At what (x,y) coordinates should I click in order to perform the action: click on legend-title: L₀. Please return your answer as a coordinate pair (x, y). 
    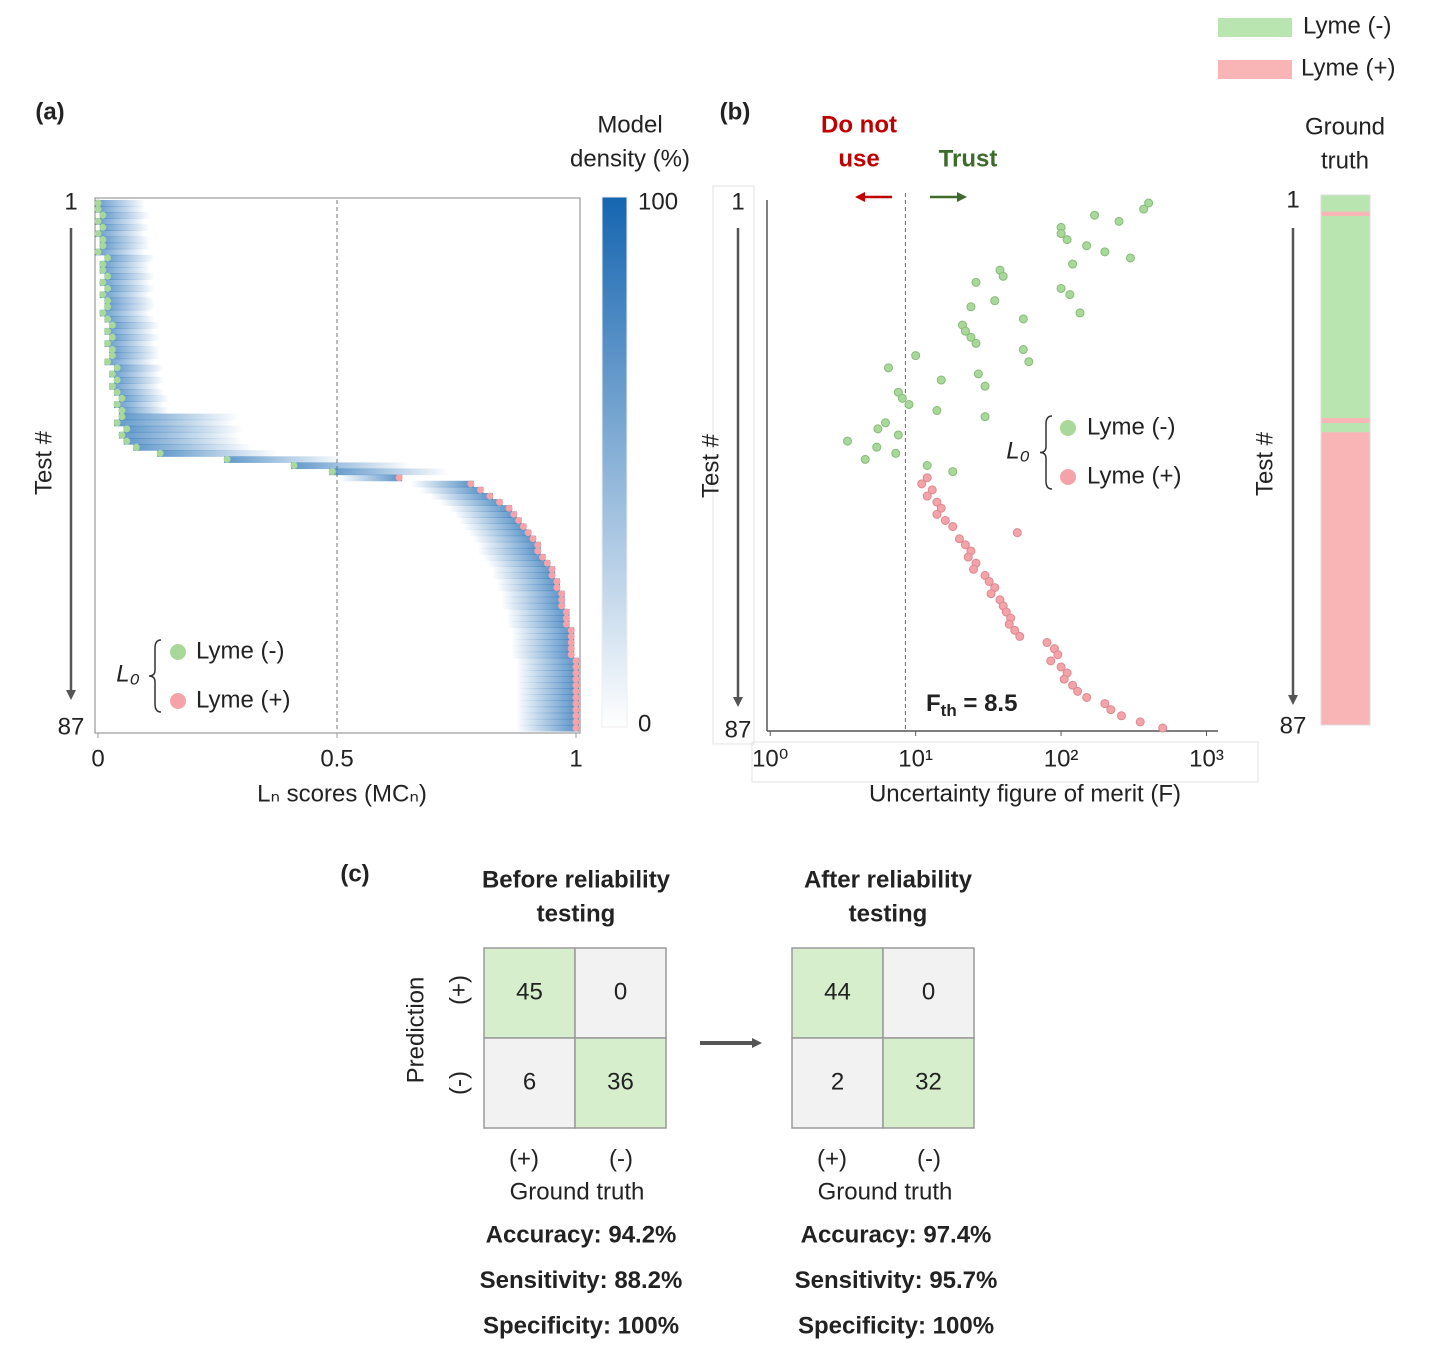
    Looking at the image, I should click on (127, 673).